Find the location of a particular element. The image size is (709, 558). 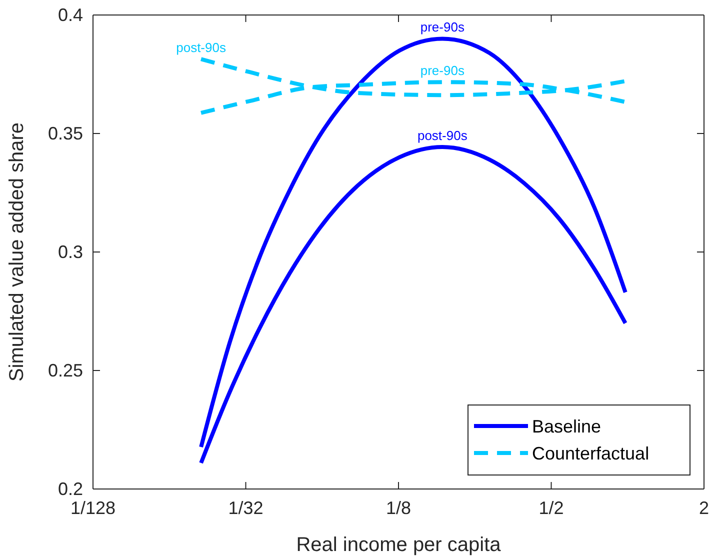

x-axis-title: Real income per capita is located at coordinates (399, 545).